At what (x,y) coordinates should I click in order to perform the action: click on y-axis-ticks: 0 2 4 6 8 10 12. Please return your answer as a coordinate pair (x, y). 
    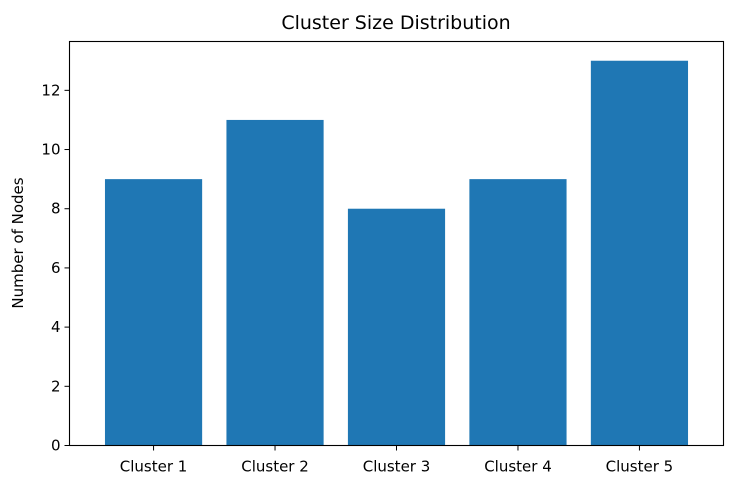
    Looking at the image, I should click on (55, 268).